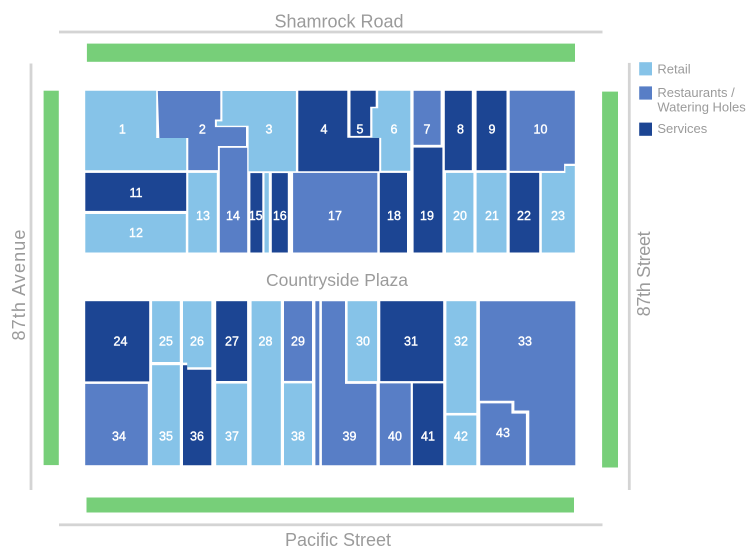  Describe the element at coordinates (166, 436) in the screenshot. I see `svg-text: 35` at that location.